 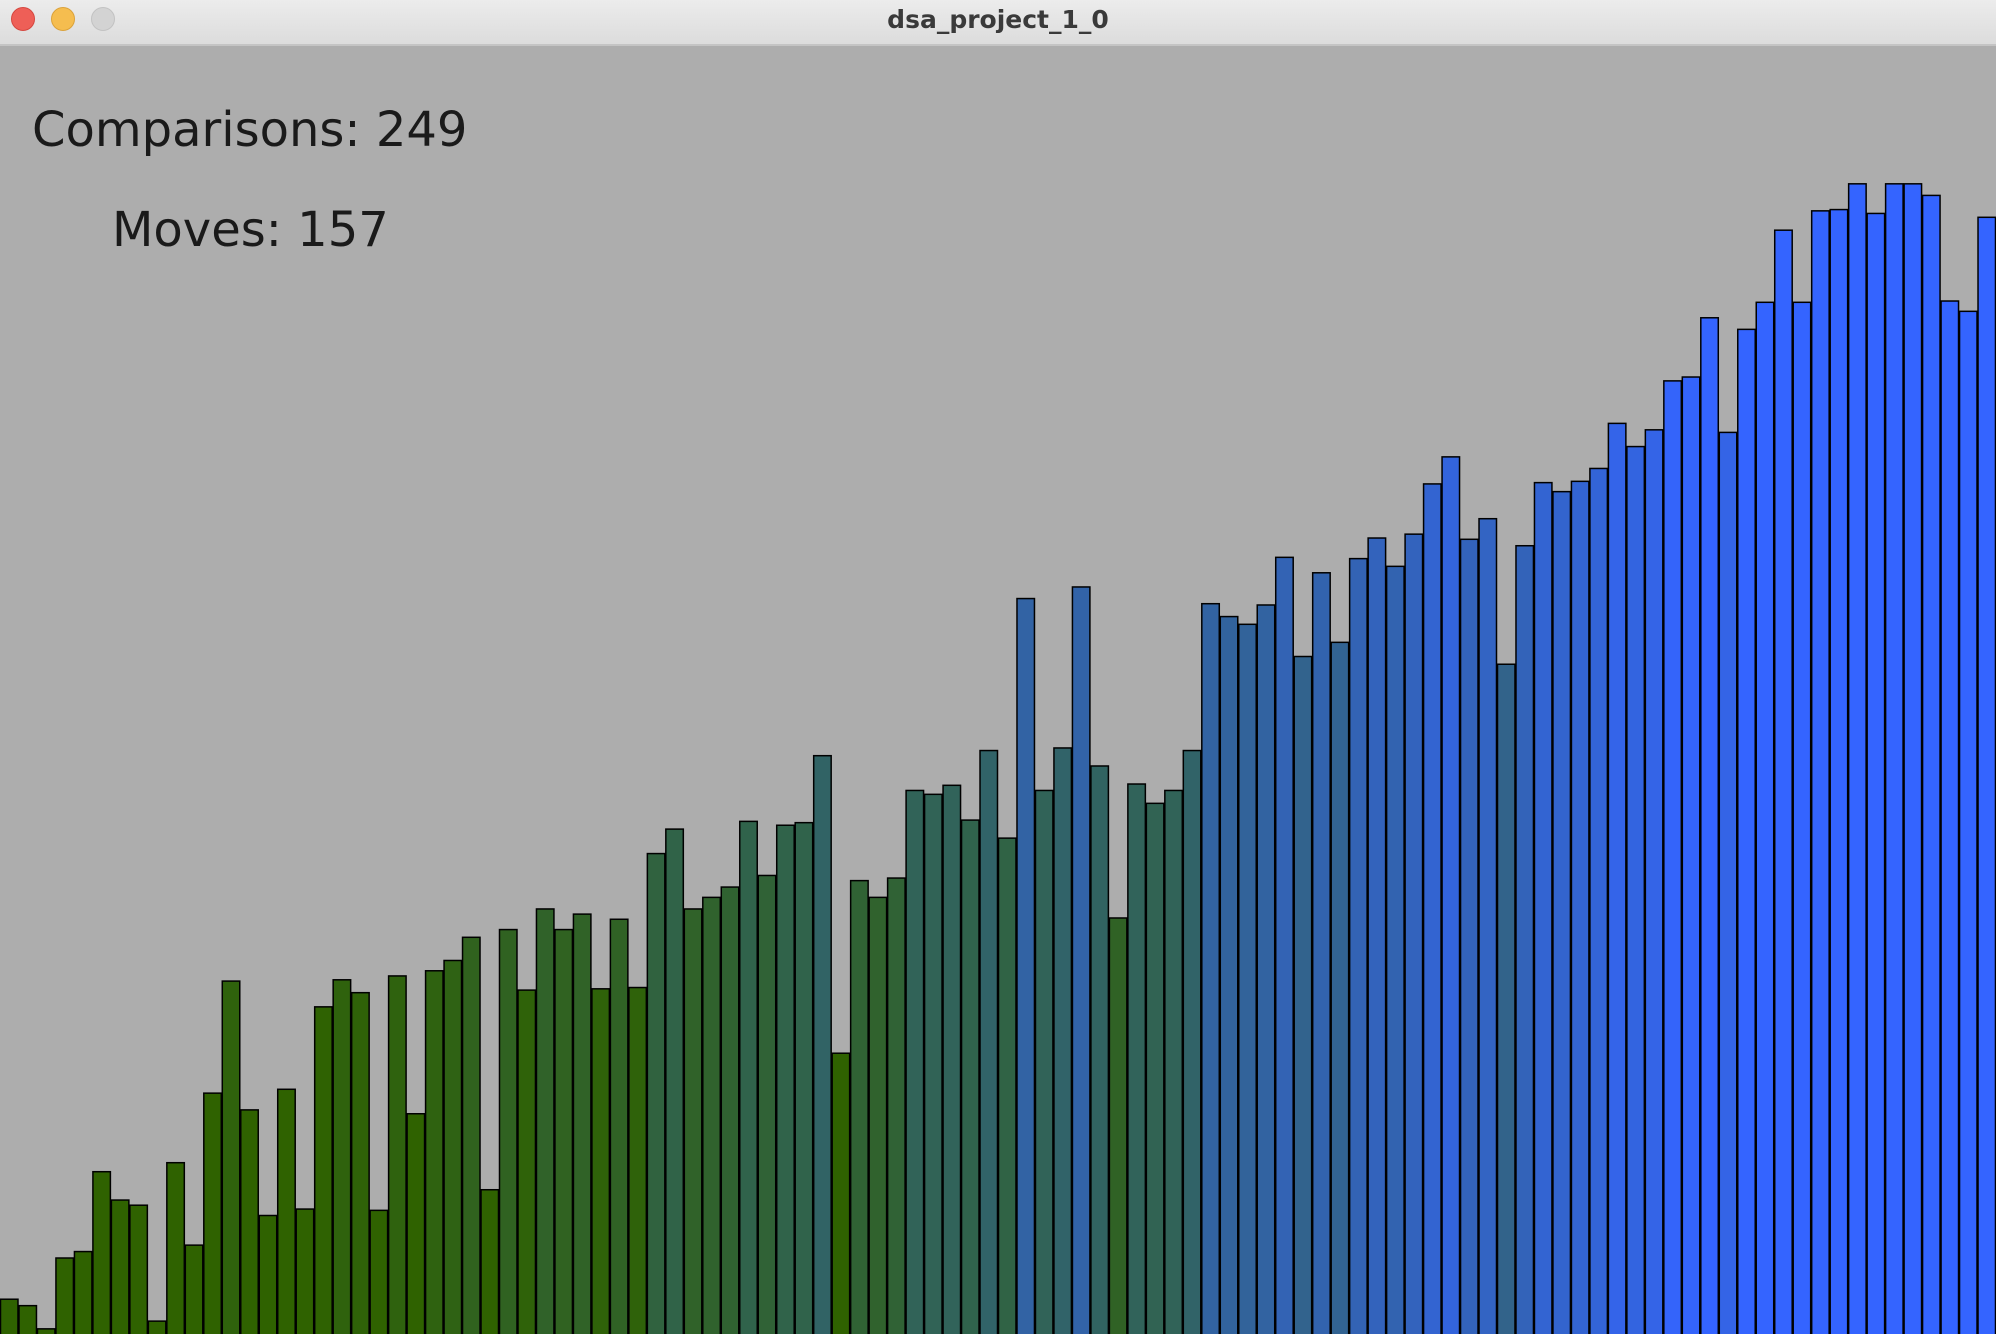 I want to click on close-window-button, so click(x=23, y=19).